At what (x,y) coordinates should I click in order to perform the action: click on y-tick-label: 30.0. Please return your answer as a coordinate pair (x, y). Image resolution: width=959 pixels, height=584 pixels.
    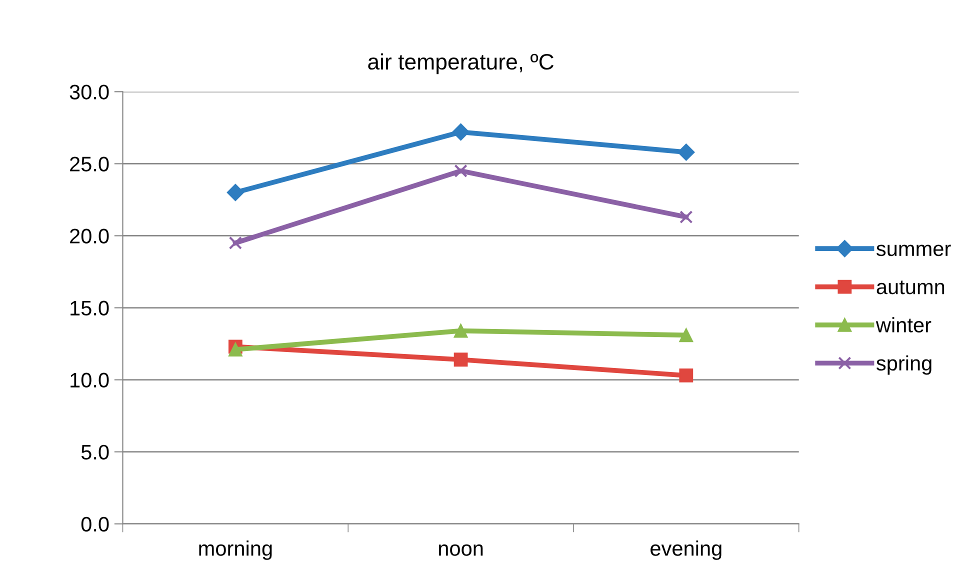
    Looking at the image, I should click on (89, 92).